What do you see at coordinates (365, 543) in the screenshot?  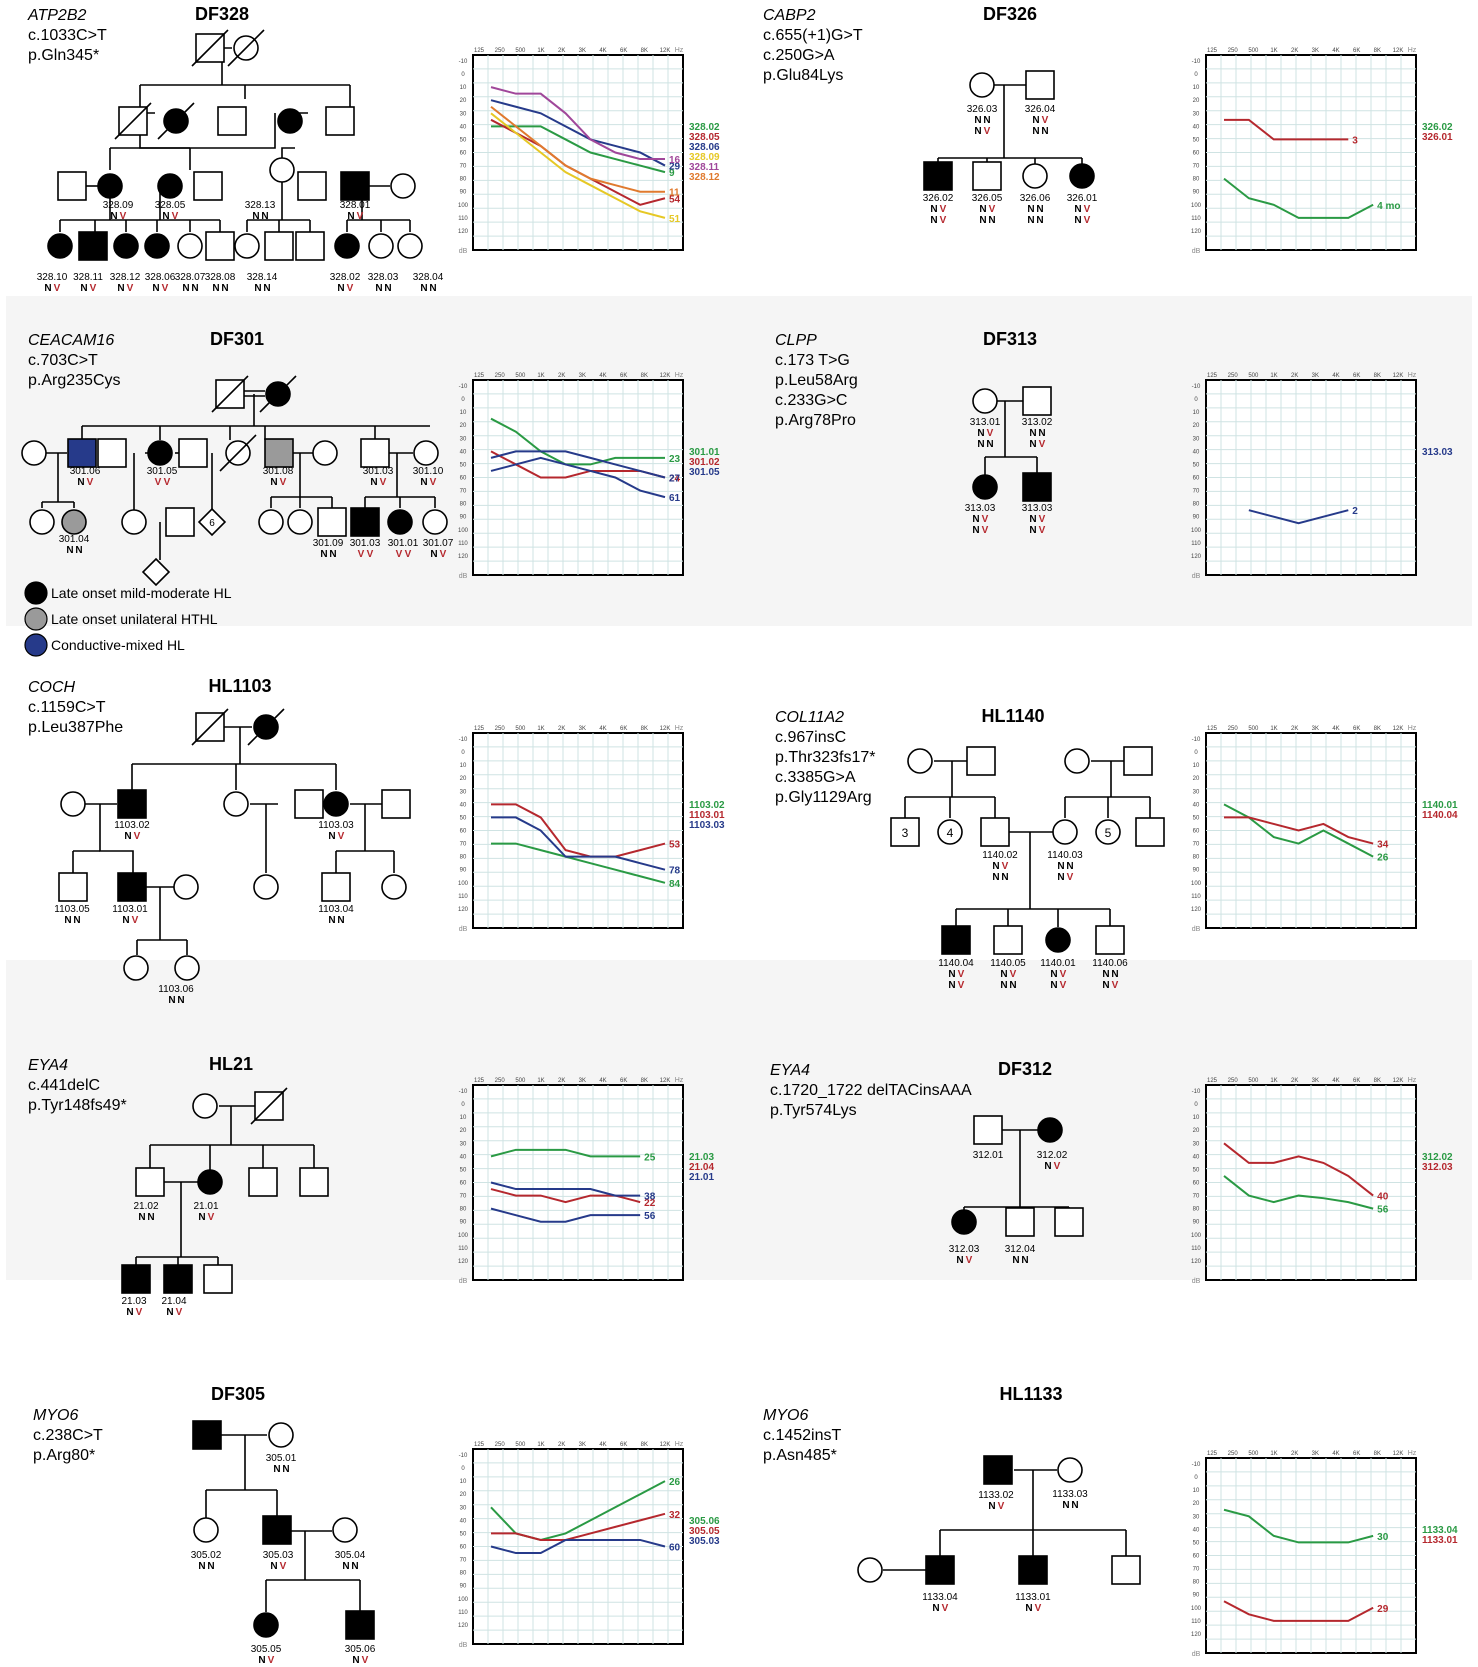 I see `individual-id: 301.03` at bounding box center [365, 543].